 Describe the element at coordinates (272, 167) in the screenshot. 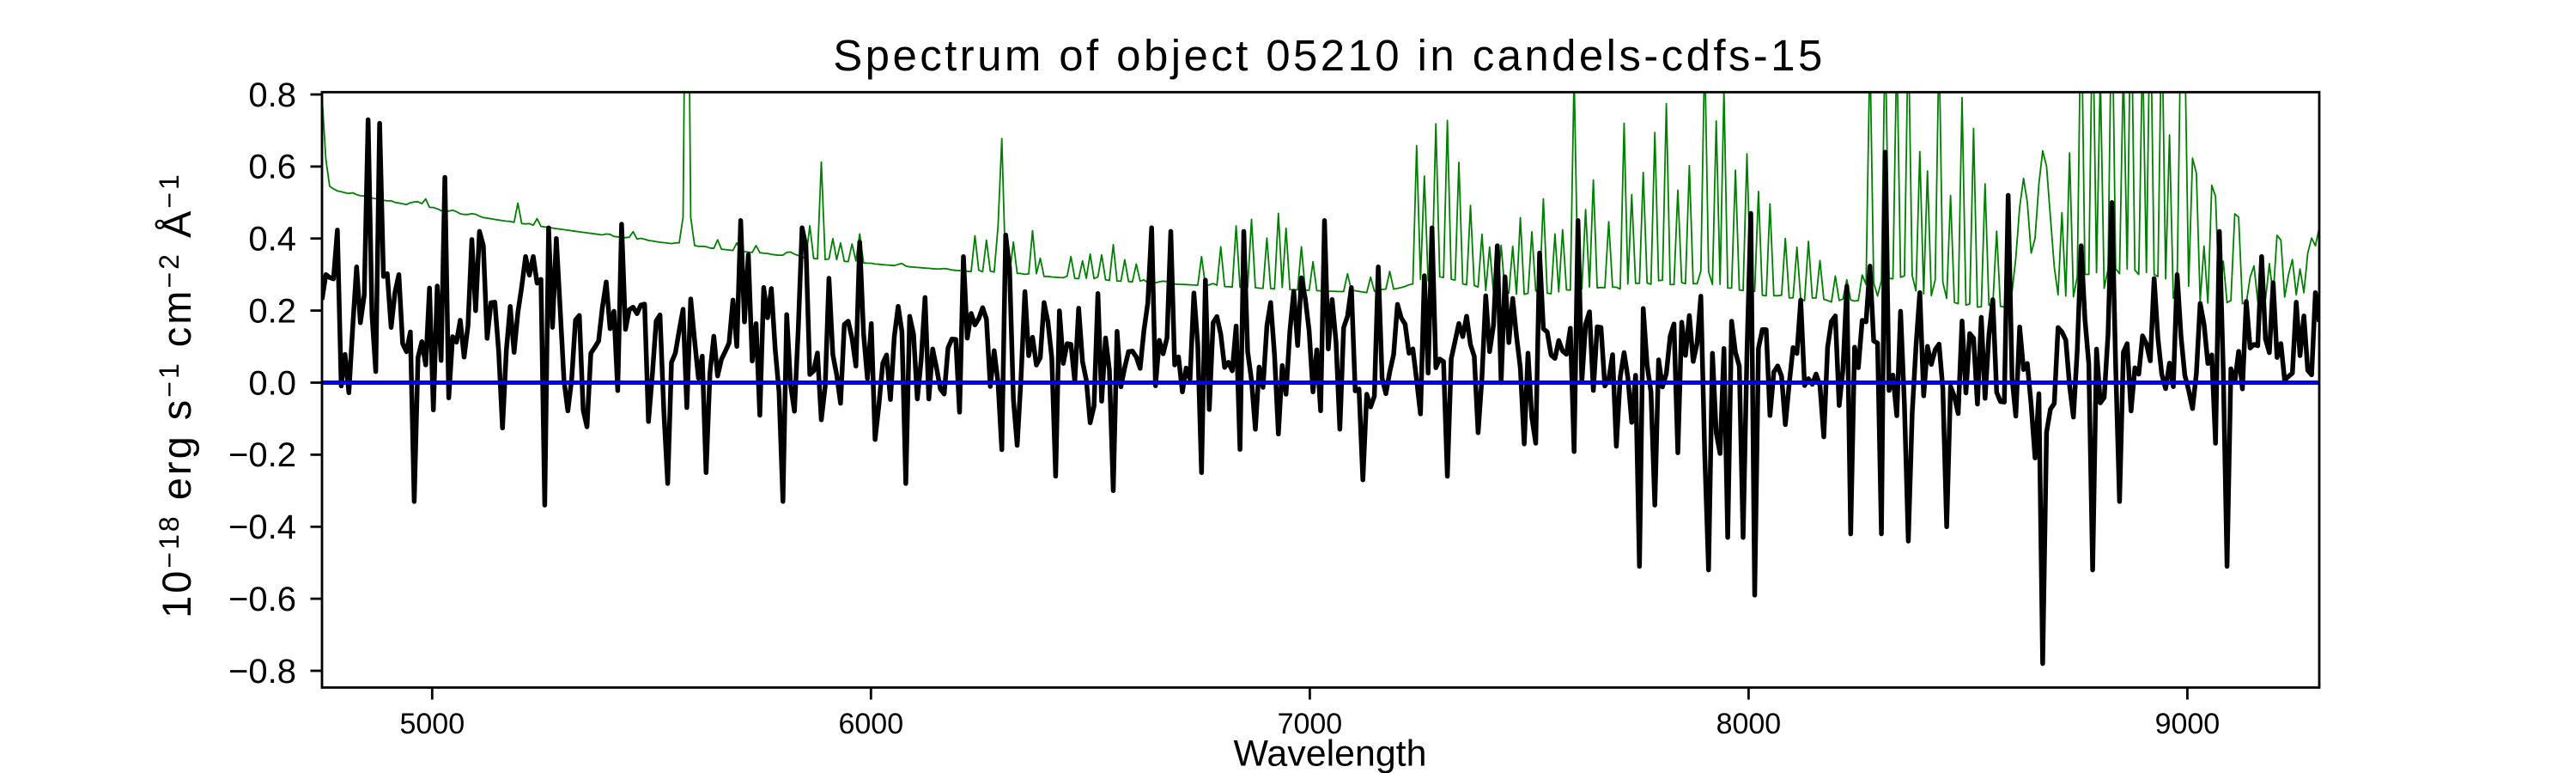

I see `svg-text: 0.6` at that location.